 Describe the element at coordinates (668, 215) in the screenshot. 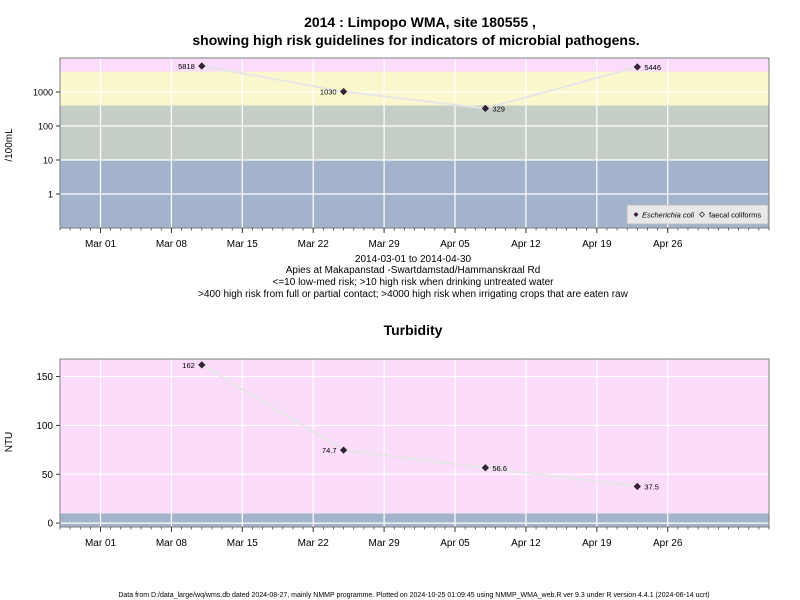

I see `chart1-legend-item-ecoli: Escherichia coli` at that location.